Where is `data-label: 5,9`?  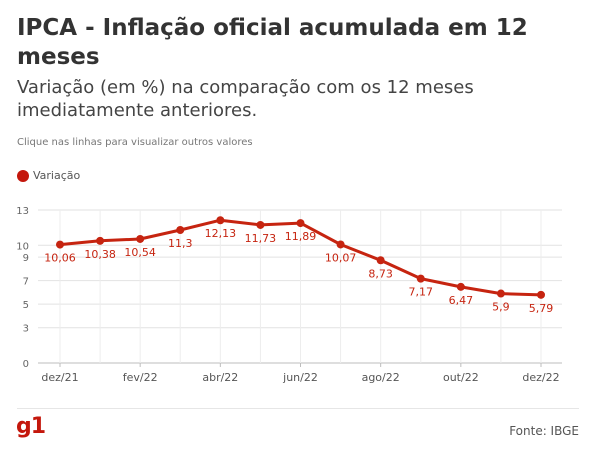
data-label: 5,9 is located at coordinates (501, 307).